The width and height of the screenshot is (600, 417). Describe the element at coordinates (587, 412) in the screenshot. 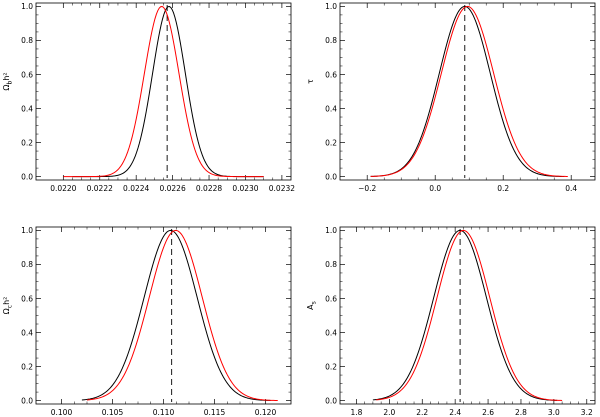

I see `x-tick-label: 3.2` at that location.